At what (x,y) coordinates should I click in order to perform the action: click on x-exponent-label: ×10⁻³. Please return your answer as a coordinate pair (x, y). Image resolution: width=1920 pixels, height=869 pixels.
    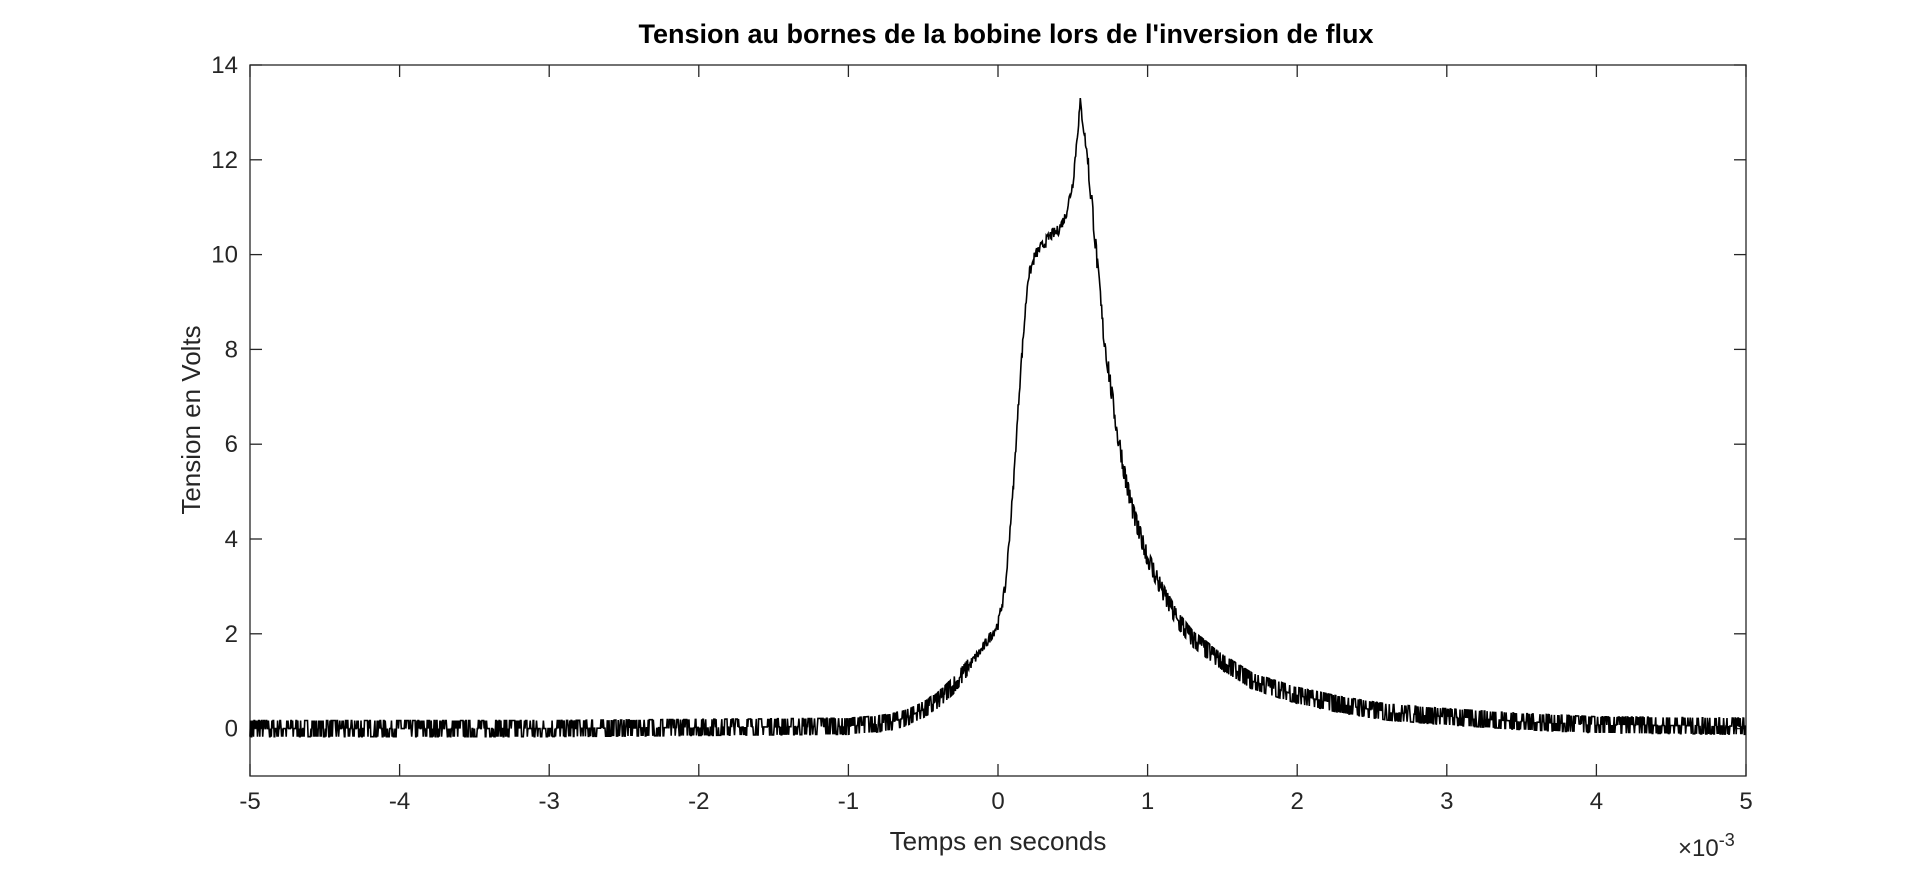
    Looking at the image, I should click on (1706, 846).